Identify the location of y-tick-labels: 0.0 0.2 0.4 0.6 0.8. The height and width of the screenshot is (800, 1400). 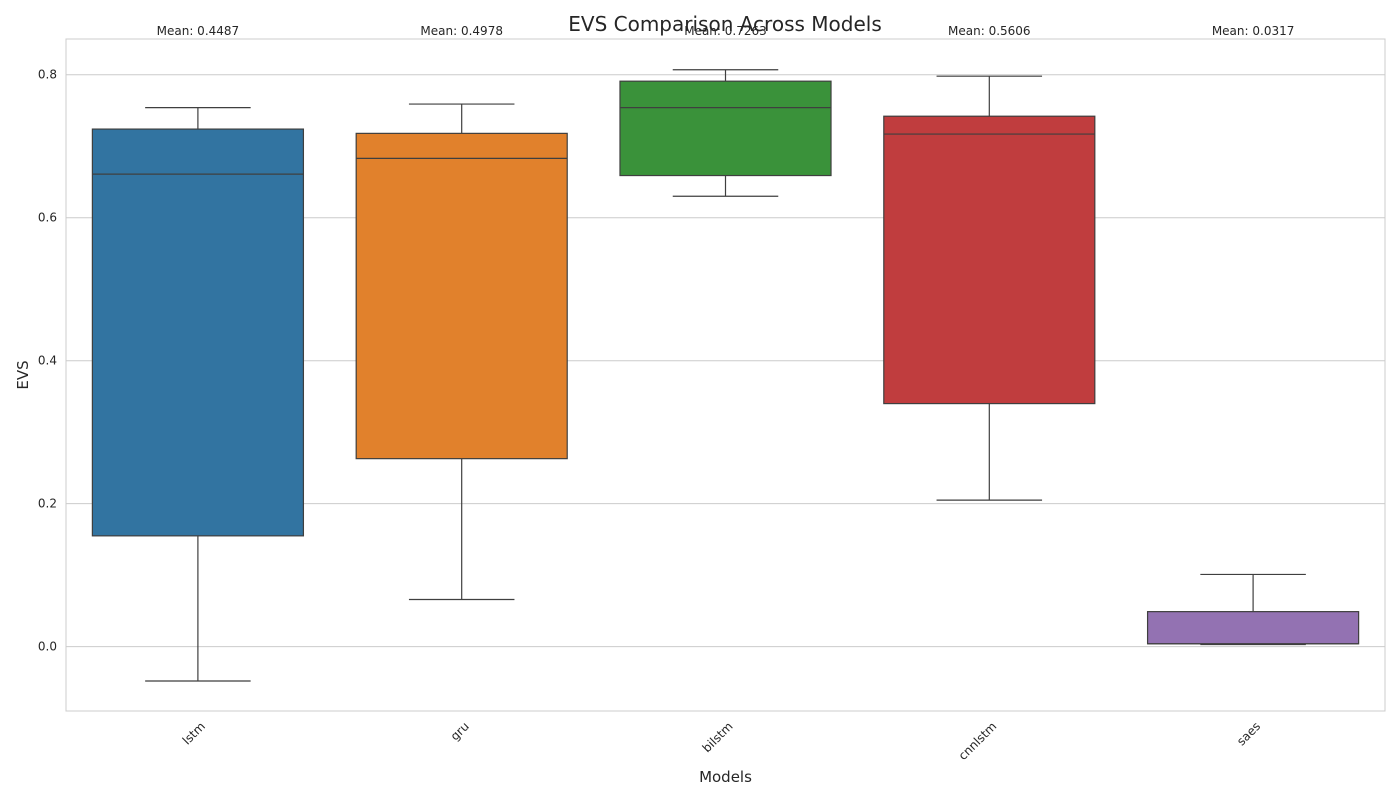
(47, 361).